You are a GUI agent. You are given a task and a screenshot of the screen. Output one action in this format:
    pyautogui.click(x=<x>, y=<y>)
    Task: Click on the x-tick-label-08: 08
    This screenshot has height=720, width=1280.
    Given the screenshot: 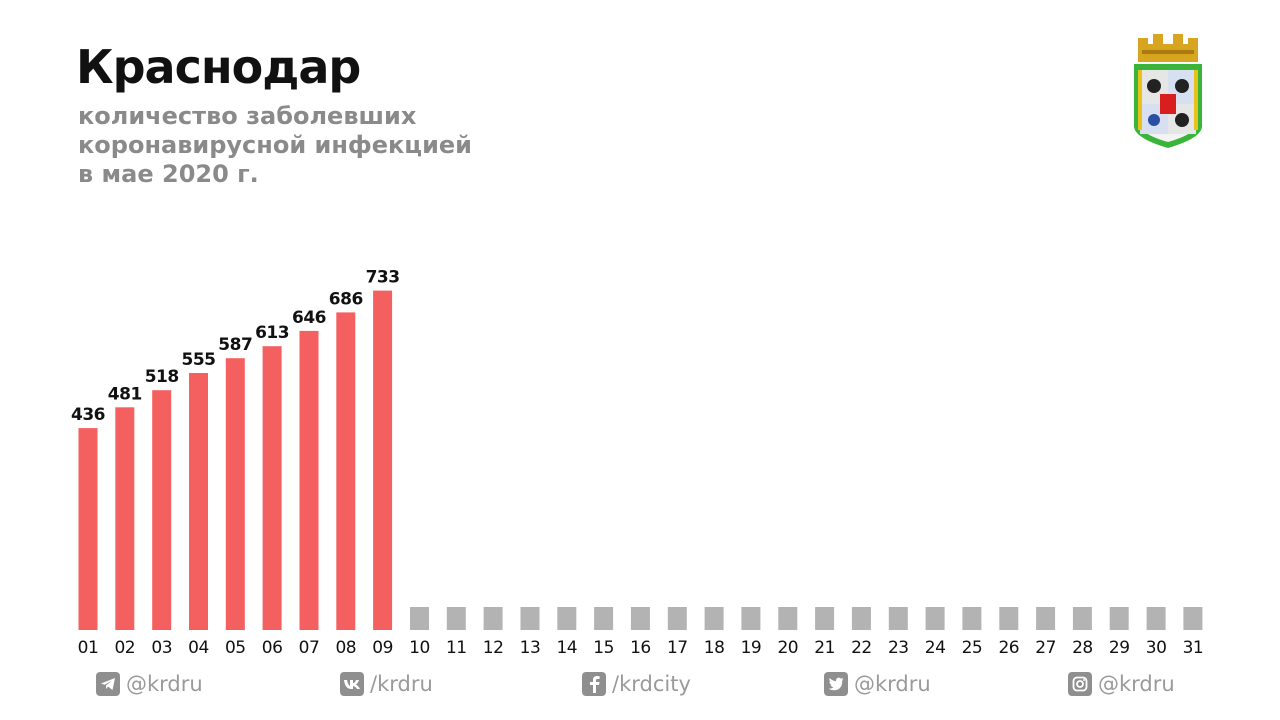 What is the action you would take?
    pyautogui.click(x=345, y=648)
    